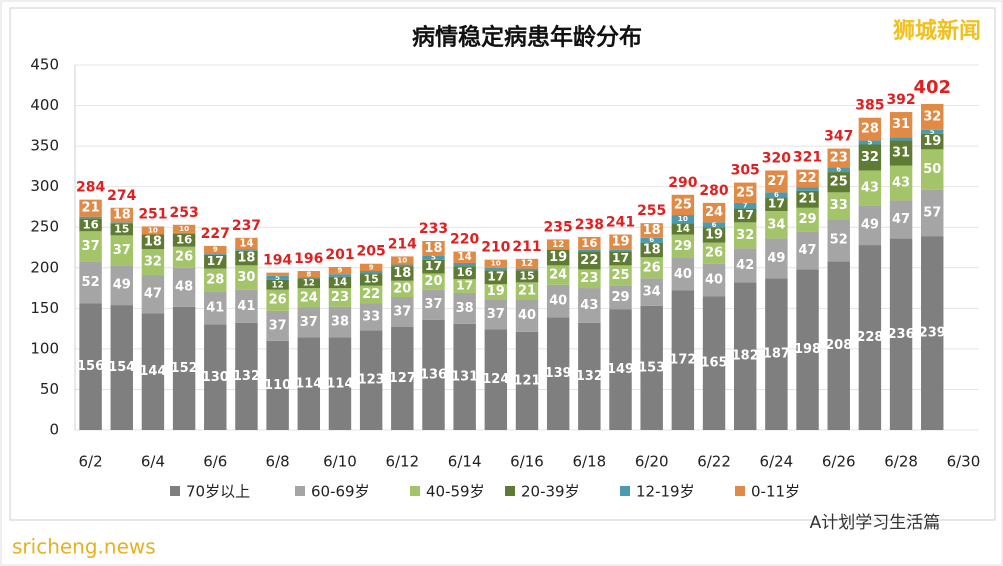 The image size is (1003, 566). What do you see at coordinates (54, 430) in the screenshot?
I see `y-tick-label: 0` at bounding box center [54, 430].